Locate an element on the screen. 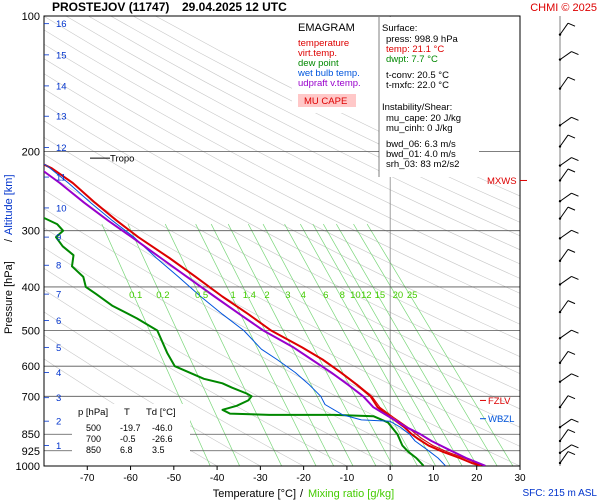 This screenshot has height=500, width=600. mxws-label: MXWS is located at coordinates (502, 181).